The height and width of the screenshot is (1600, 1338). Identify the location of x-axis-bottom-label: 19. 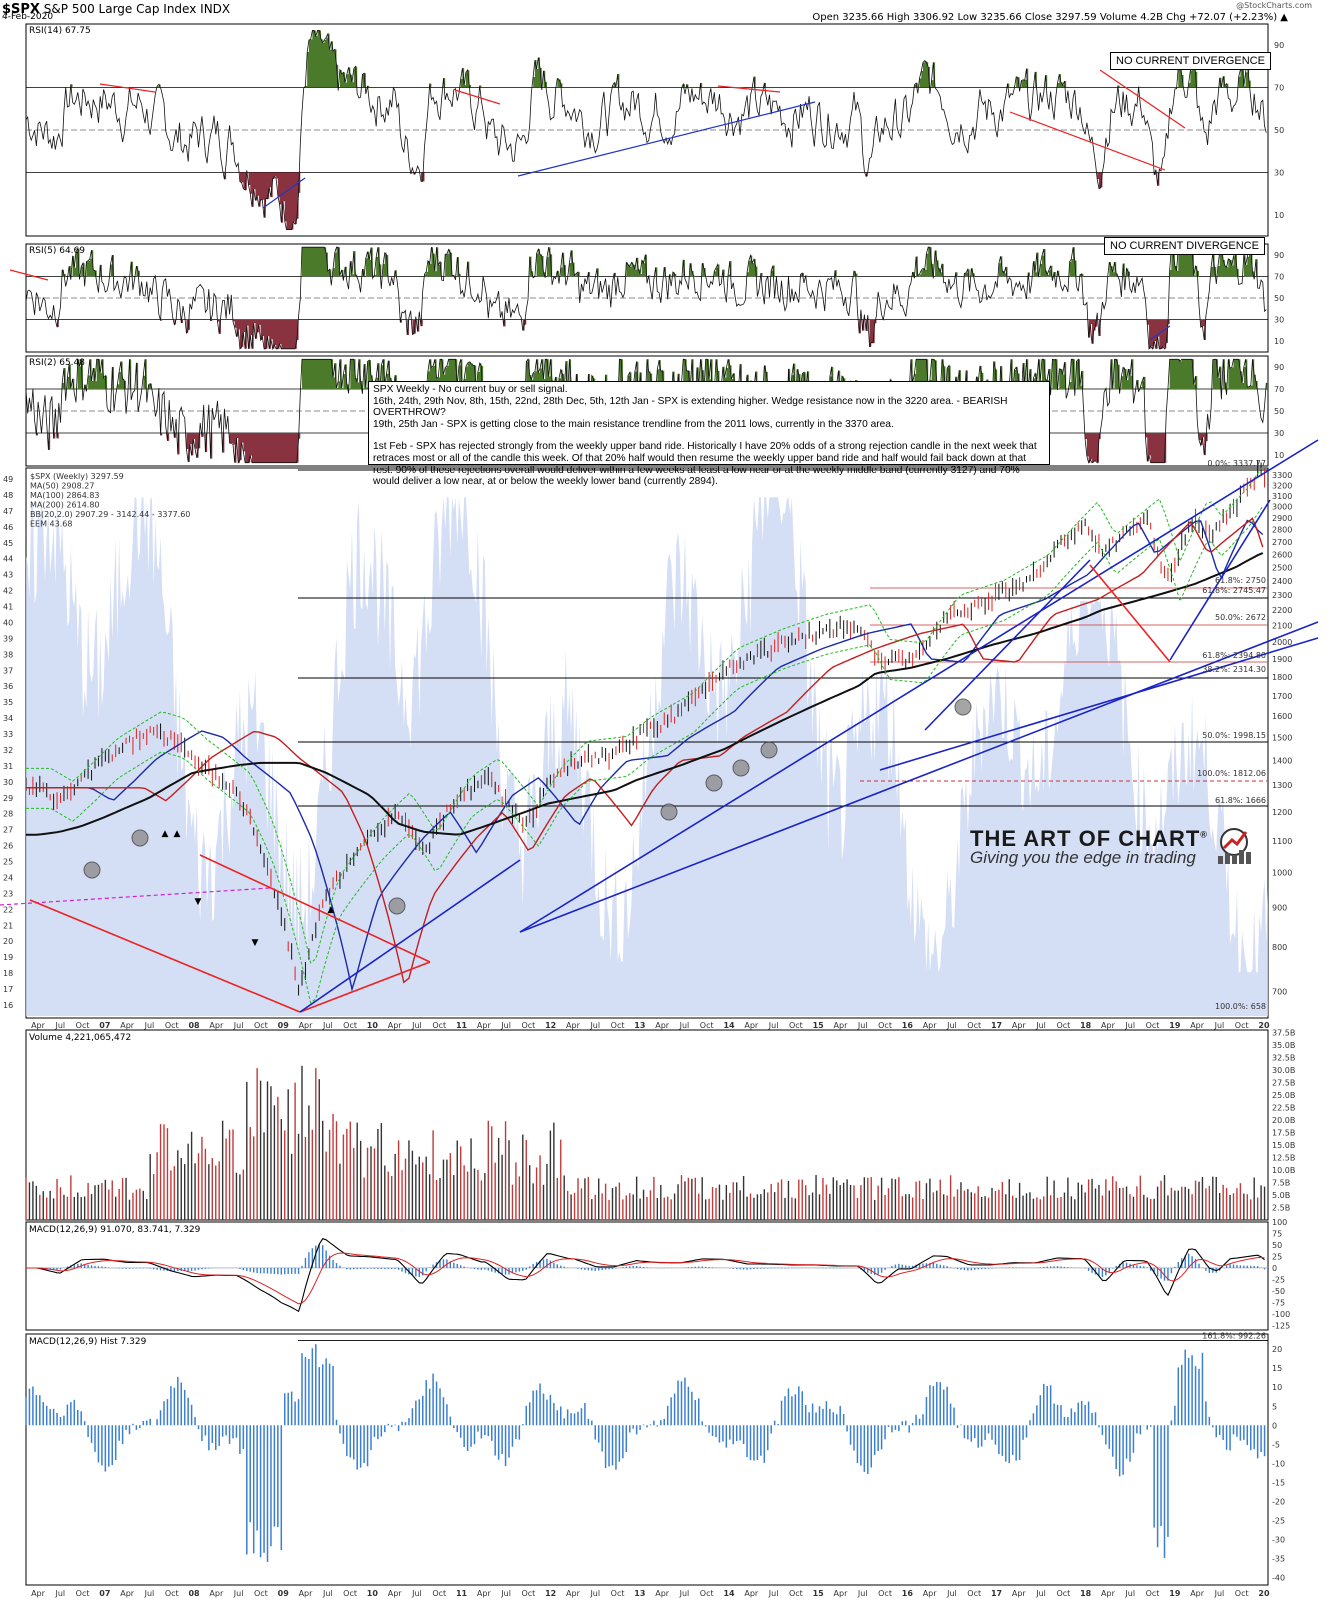
(1175, 1593).